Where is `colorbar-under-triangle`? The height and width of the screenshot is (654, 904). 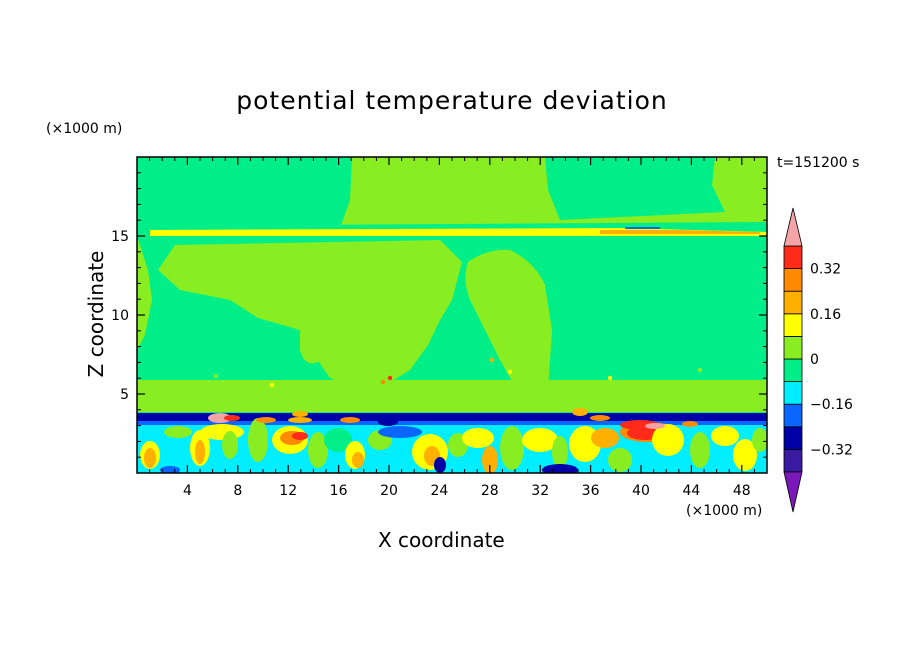
colorbar-under-triangle is located at coordinates (793, 492).